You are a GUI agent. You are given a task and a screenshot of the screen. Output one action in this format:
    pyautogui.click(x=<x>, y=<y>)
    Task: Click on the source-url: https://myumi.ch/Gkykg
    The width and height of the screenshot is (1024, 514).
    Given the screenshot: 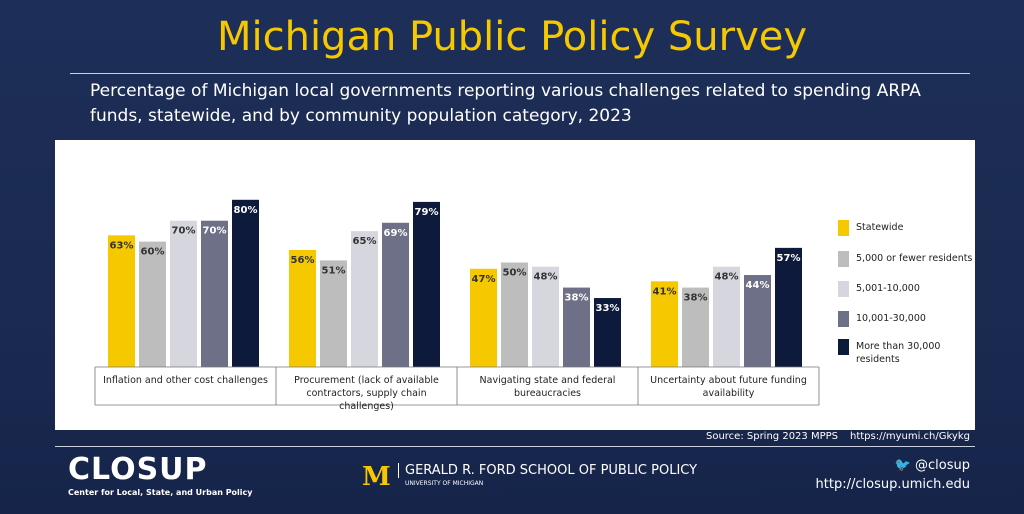 What is the action you would take?
    pyautogui.click(x=910, y=436)
    